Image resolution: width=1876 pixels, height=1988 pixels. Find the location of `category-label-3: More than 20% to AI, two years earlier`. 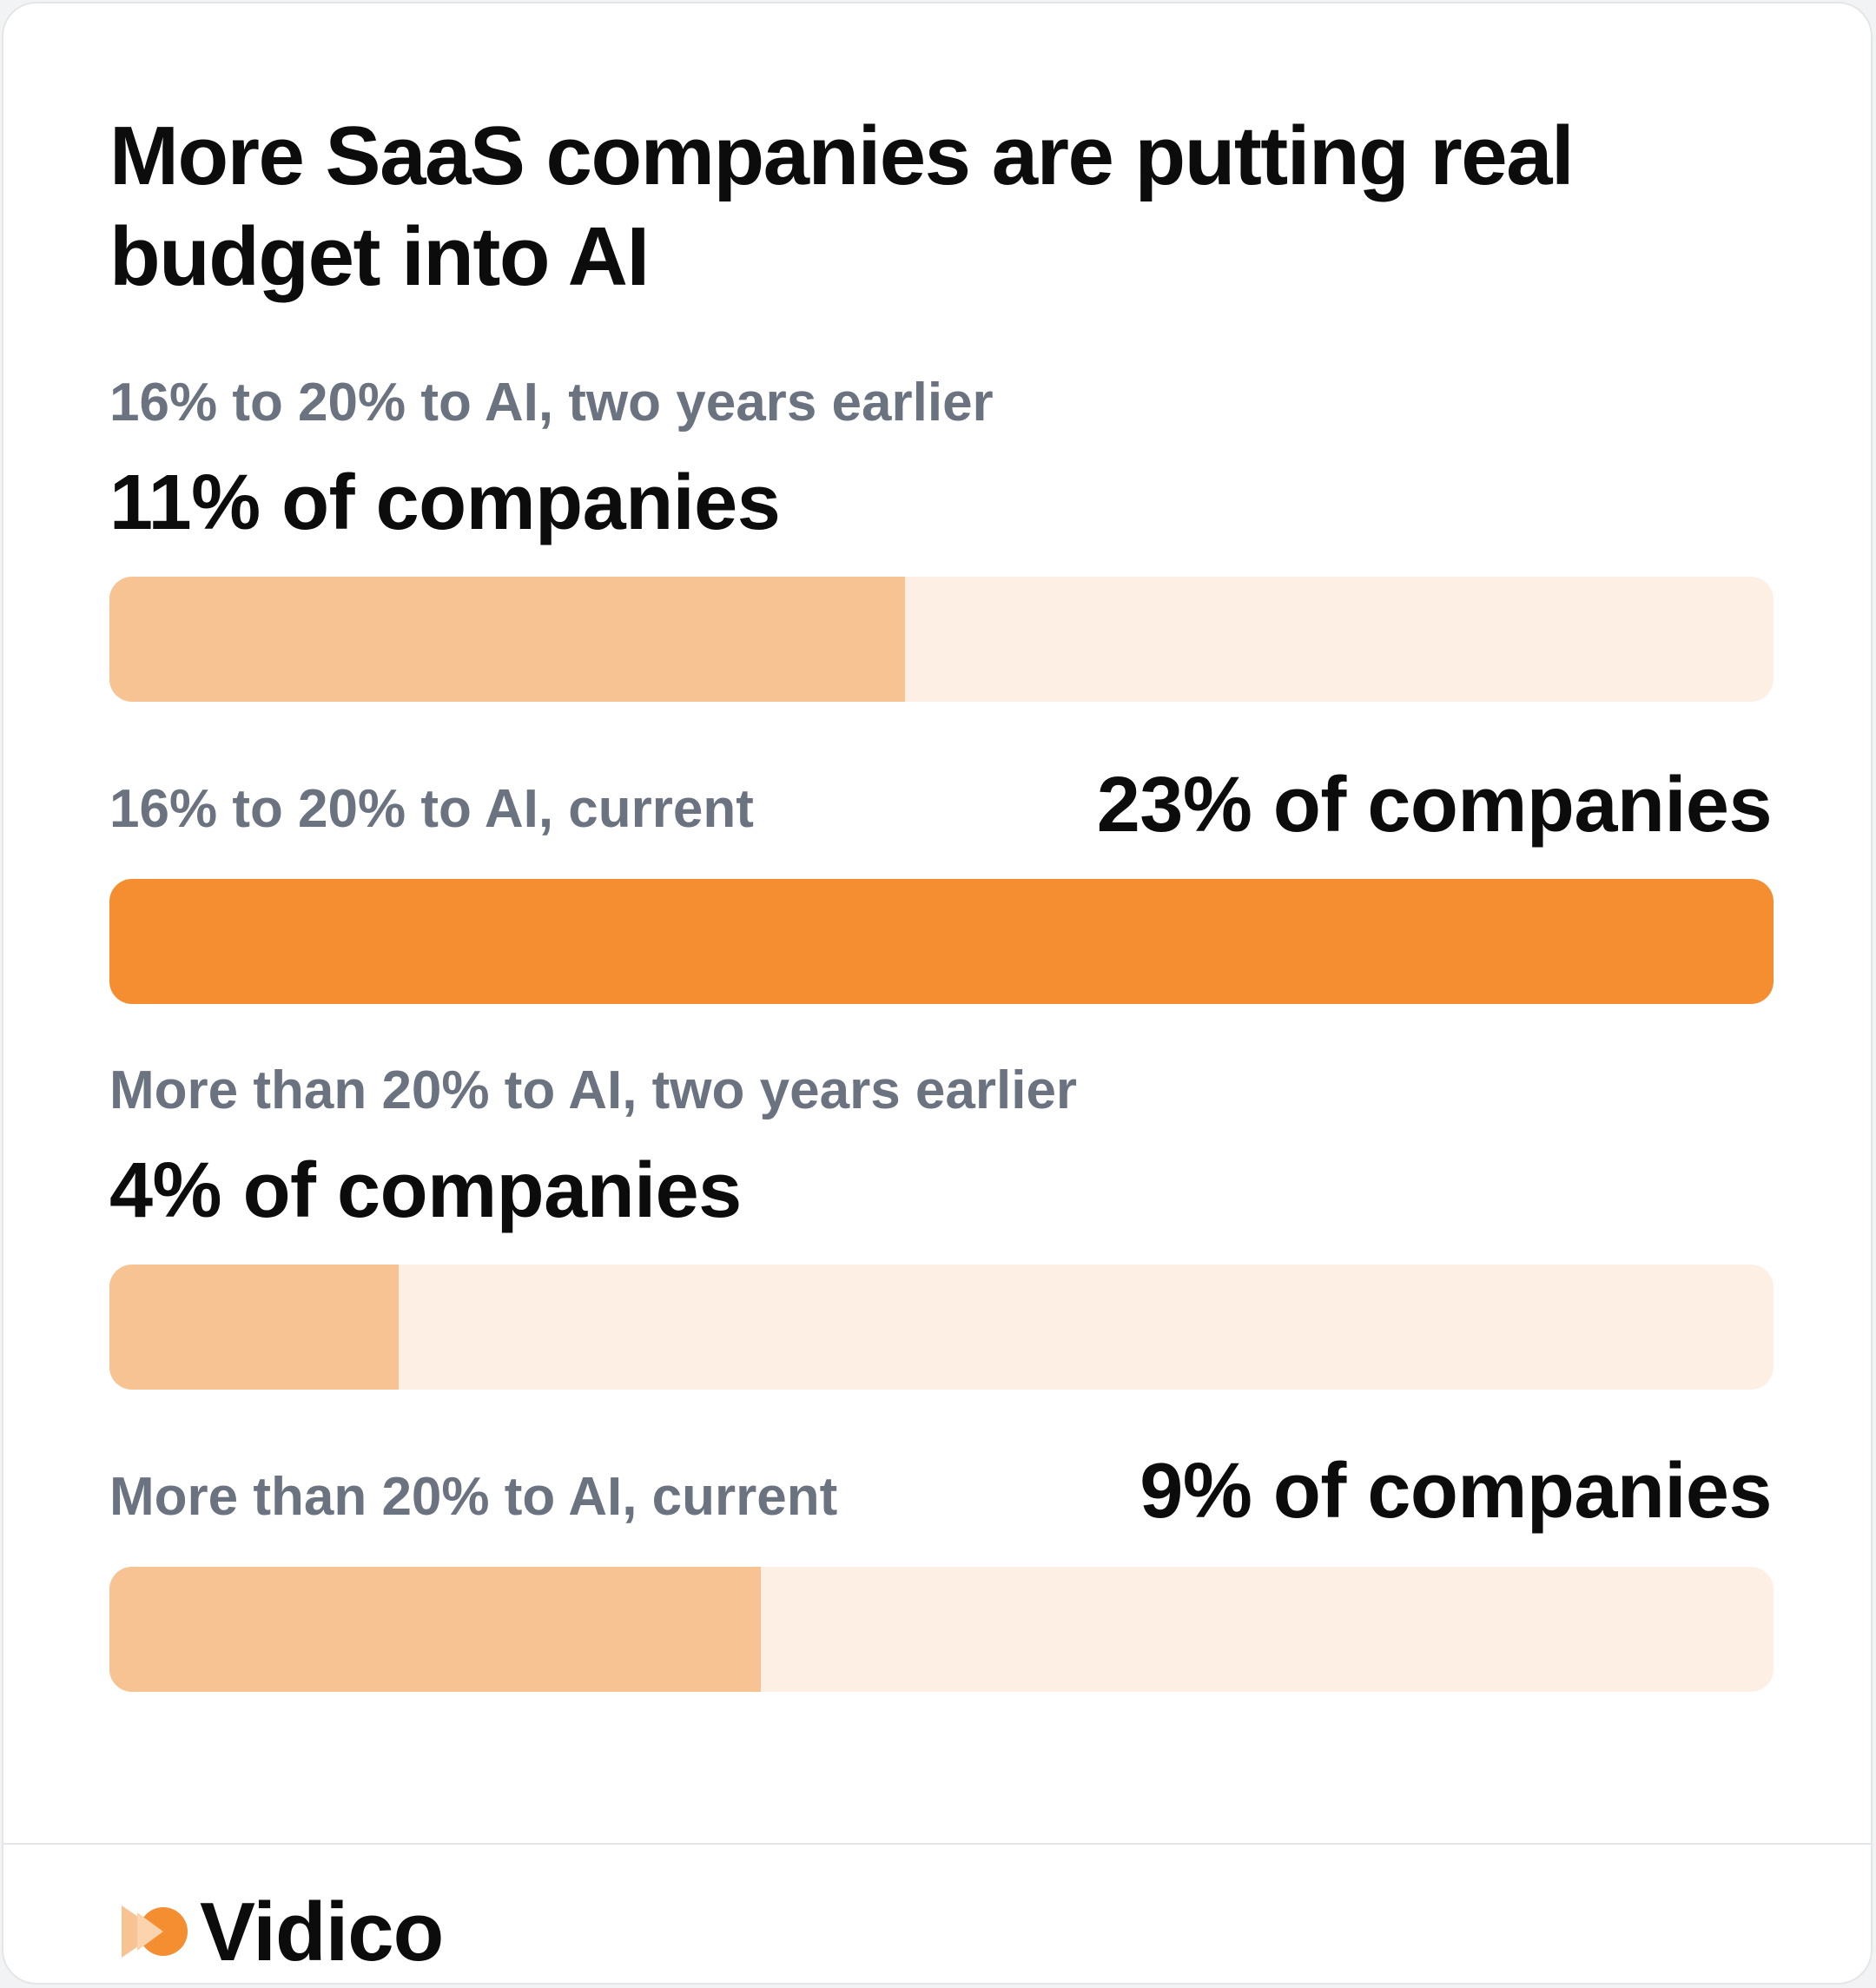

category-label-3: More than 20% to AI, two years earlier is located at coordinates (593, 1090).